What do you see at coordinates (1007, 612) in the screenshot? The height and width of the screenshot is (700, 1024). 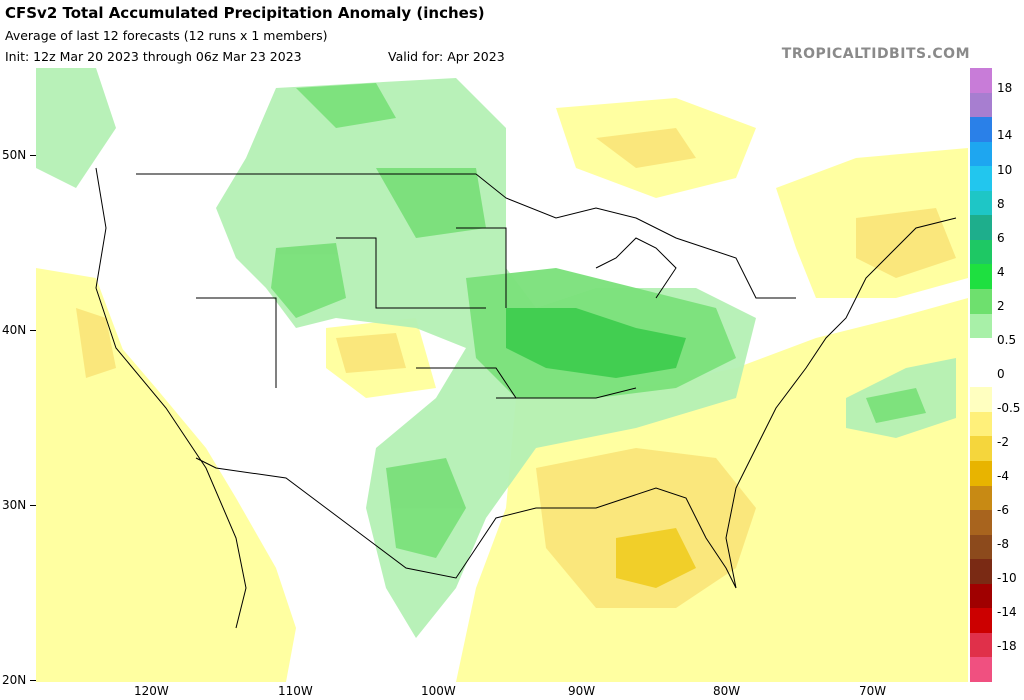 I see `colorbar-label: -14` at bounding box center [1007, 612].